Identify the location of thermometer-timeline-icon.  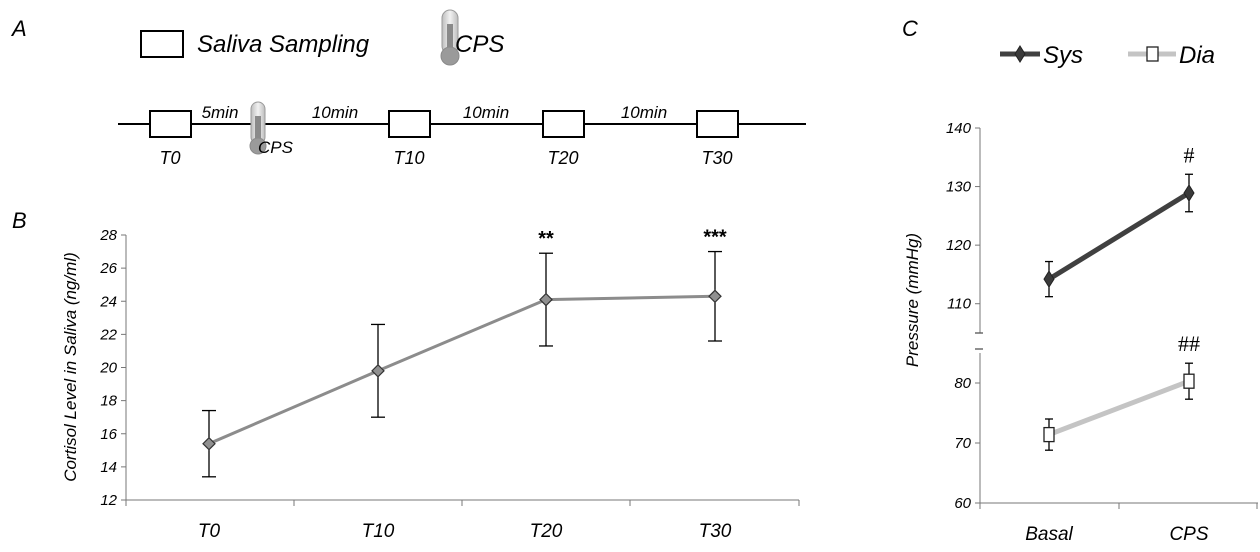
(258, 128).